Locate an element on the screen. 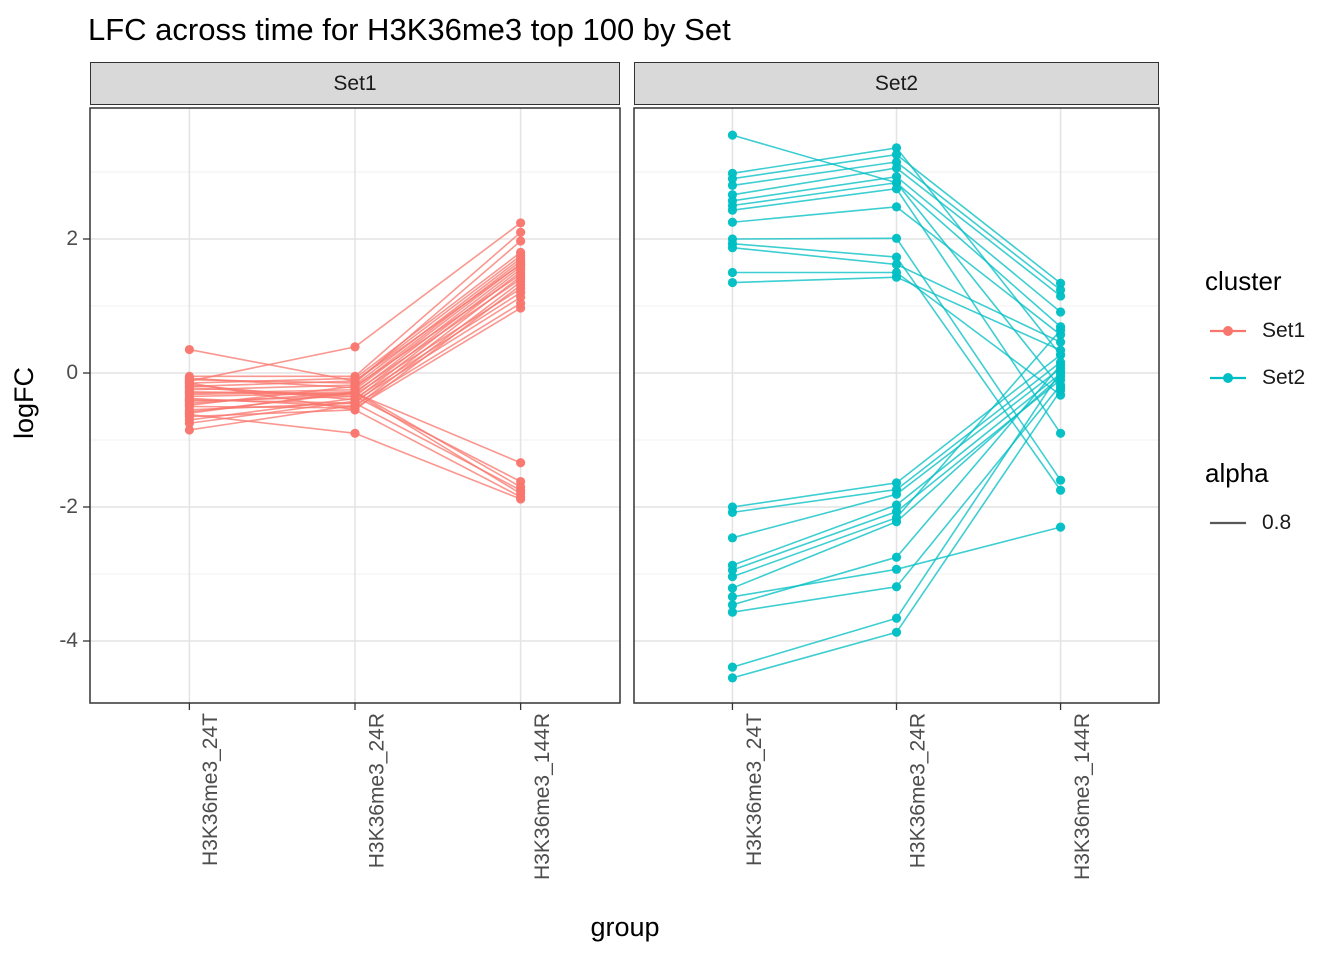 Image resolution: width=1344 pixels, height=960 pixels. legend: cluster Set1 Set2 alpha 0.8 is located at coordinates (1270, 480).